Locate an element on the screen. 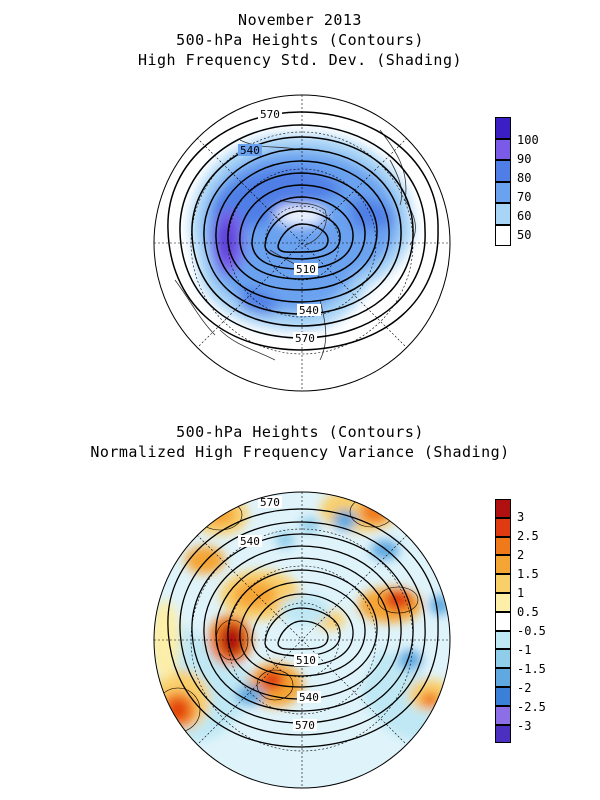 This screenshot has height=800, width=600. bot-cb-label-m1: -1 is located at coordinates (524, 650).